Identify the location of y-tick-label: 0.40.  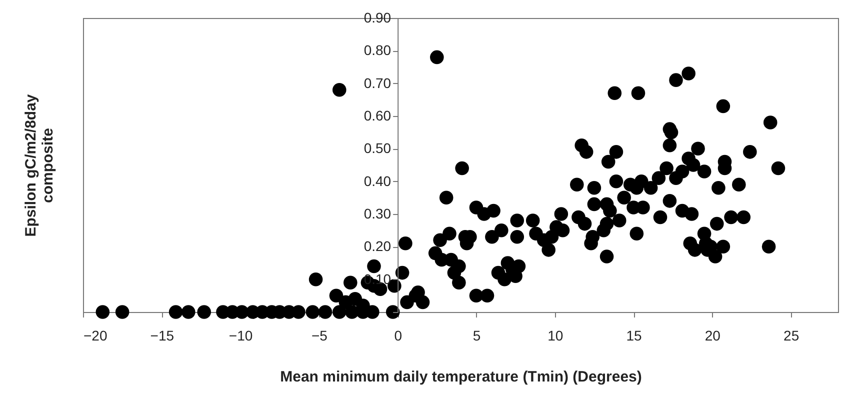
(378, 180).